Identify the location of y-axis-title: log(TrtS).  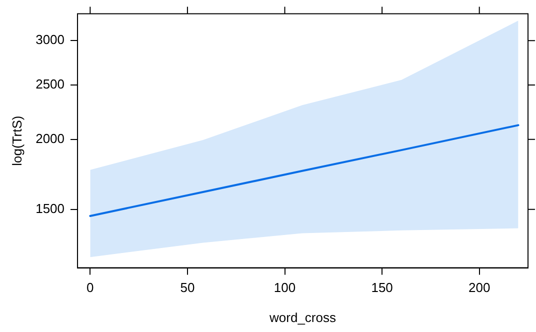
(16, 141).